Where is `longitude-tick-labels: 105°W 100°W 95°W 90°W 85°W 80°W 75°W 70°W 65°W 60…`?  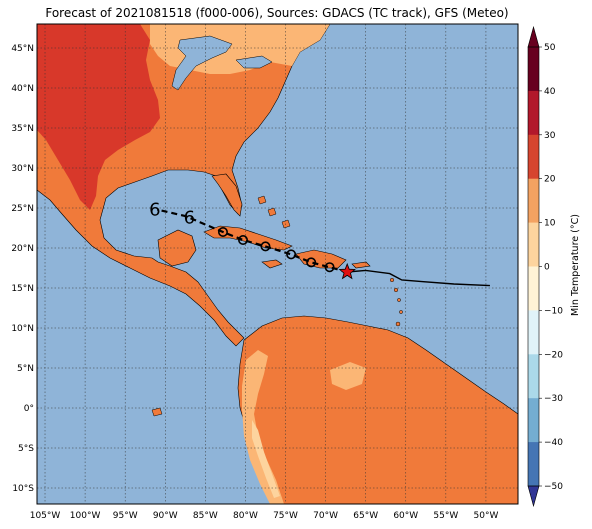 longitude-tick-labels: 105°W 100°W 95°W 90°W 85°W 80°W 75°W 70°W 65°W 60… is located at coordinates (264, 516).